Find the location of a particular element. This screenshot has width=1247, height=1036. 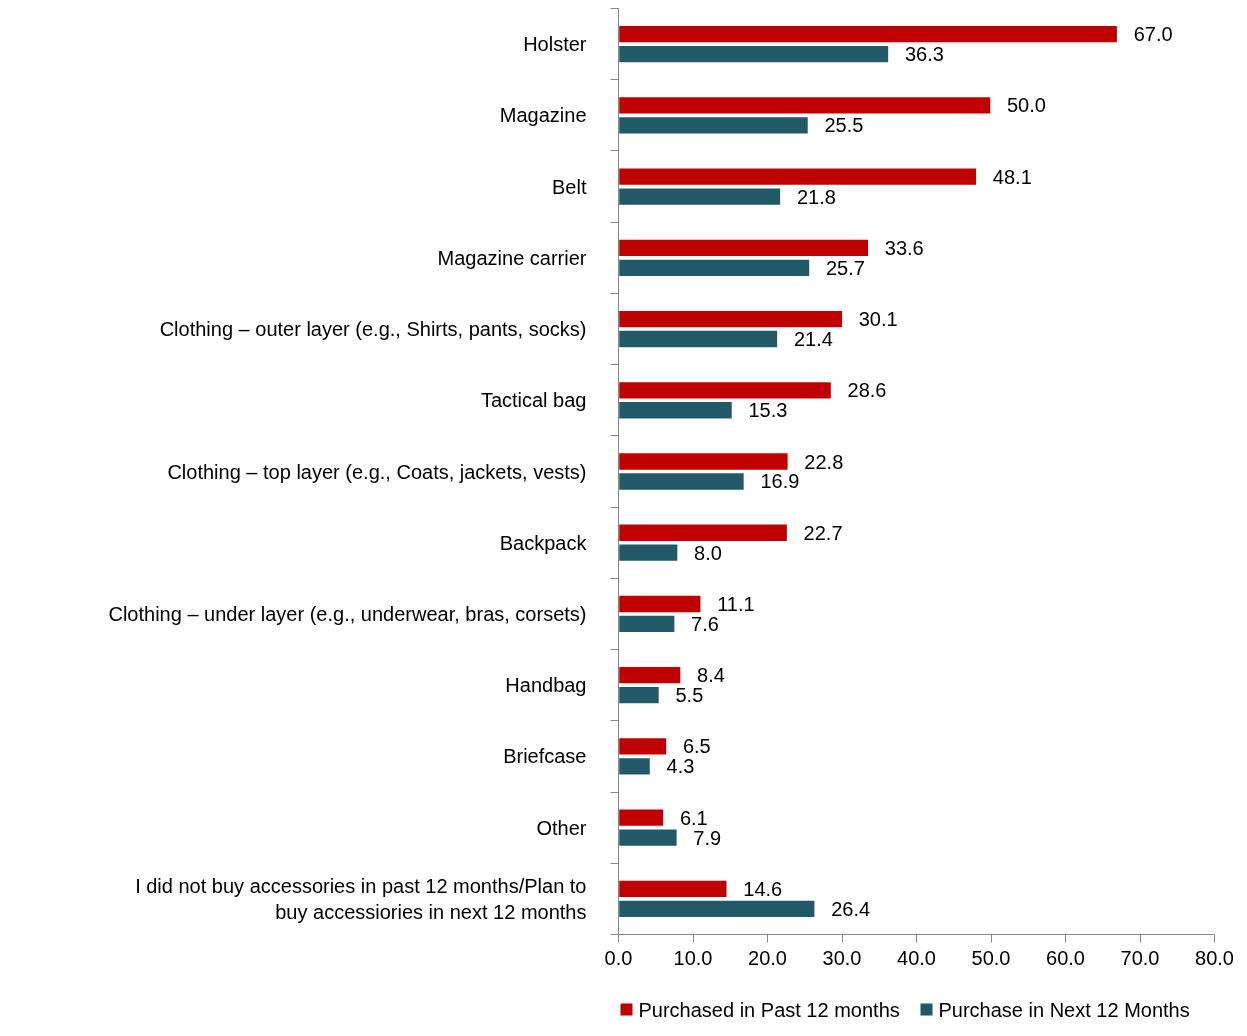

y-tick-label: Backpack is located at coordinates (543, 542).